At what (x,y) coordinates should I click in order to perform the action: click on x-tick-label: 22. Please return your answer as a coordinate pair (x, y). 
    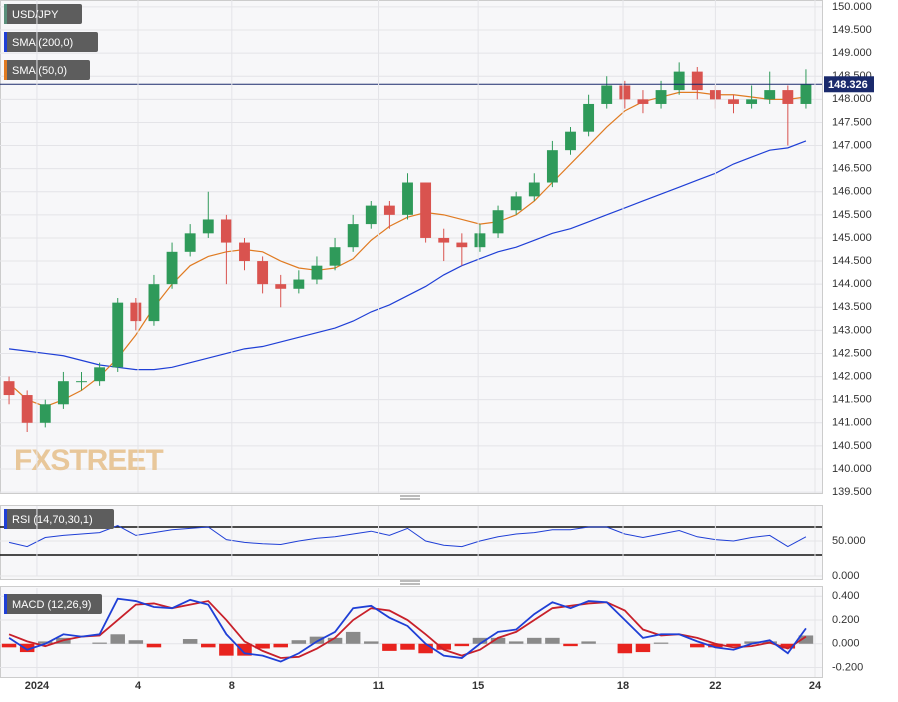
    Looking at the image, I should click on (715, 686).